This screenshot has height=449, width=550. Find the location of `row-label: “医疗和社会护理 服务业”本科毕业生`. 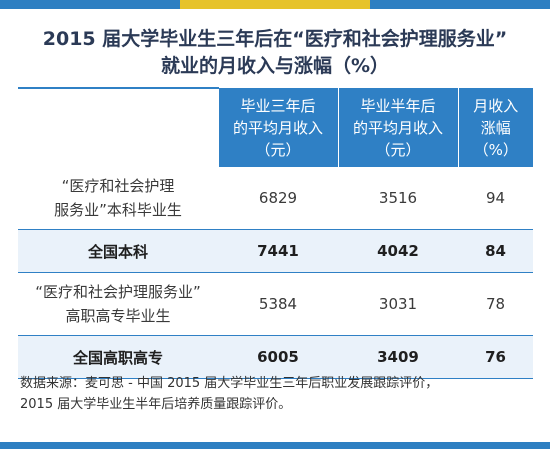

row-label: “医疗和社会护理 服务业”本科毕业生 is located at coordinates (118, 198).